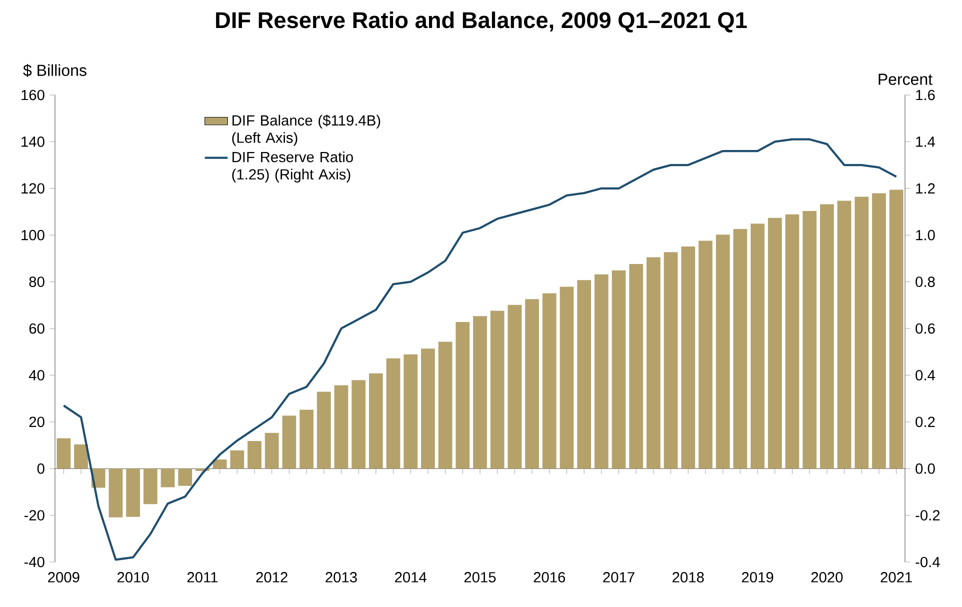 Image resolution: width=962 pixels, height=607 pixels. Describe the element at coordinates (133, 577) in the screenshot. I see `x-tick-label: 2010` at that location.